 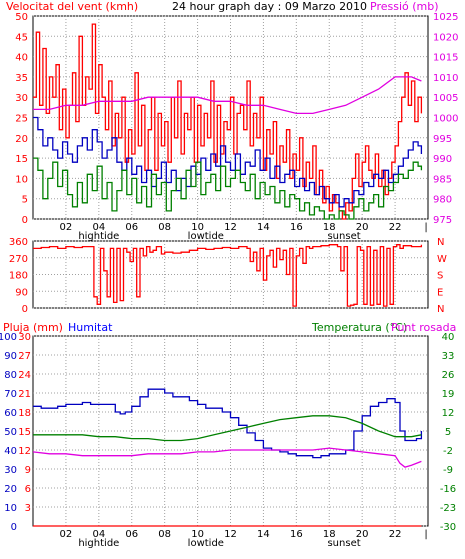 What do you see at coordinates (448, 527) in the screenshot?
I see `temp-tick: -30` at bounding box center [448, 527].